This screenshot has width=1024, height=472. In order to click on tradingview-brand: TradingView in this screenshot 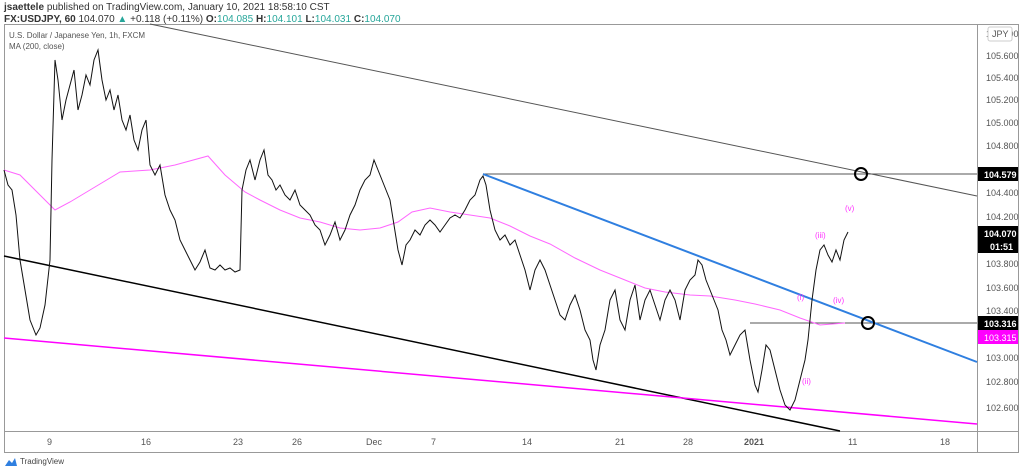, I will do `click(34, 461)`.